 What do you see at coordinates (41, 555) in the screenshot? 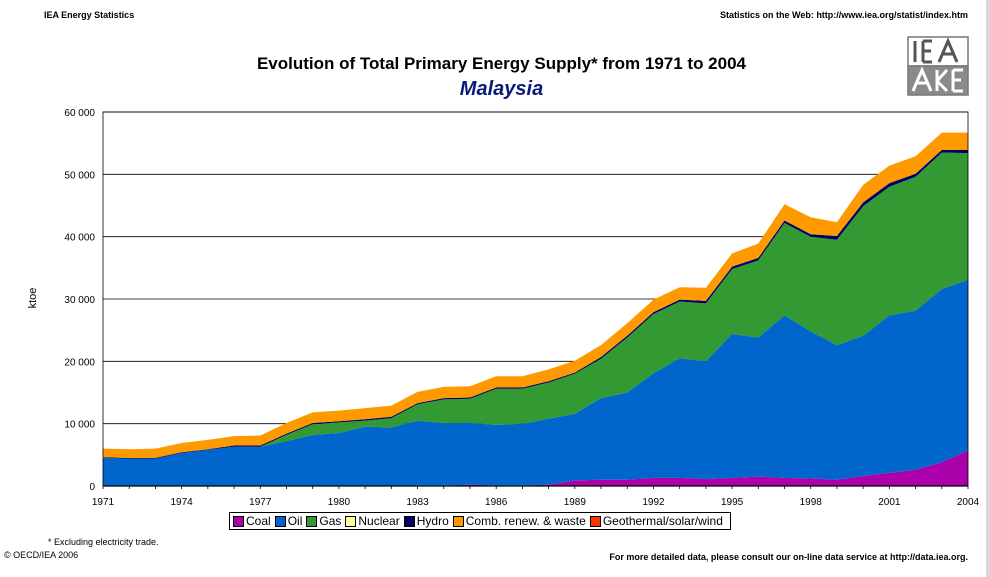
I see `copyright: © OECD/IEA 2006` at bounding box center [41, 555].